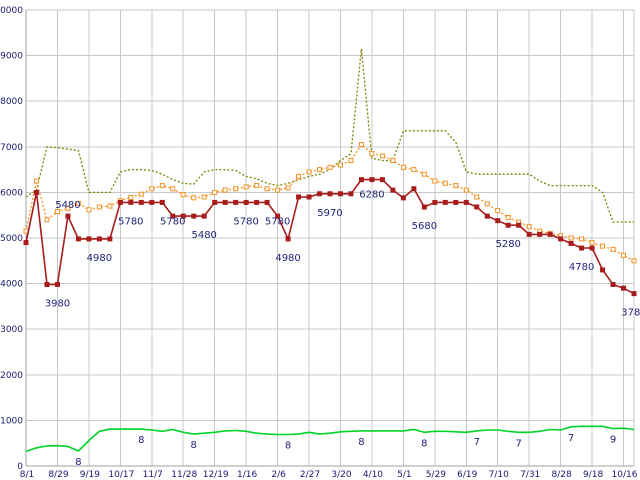 The height and width of the screenshot is (480, 640). What do you see at coordinates (329, 213) in the screenshot?
I see `primary-data-label: 5970` at bounding box center [329, 213].